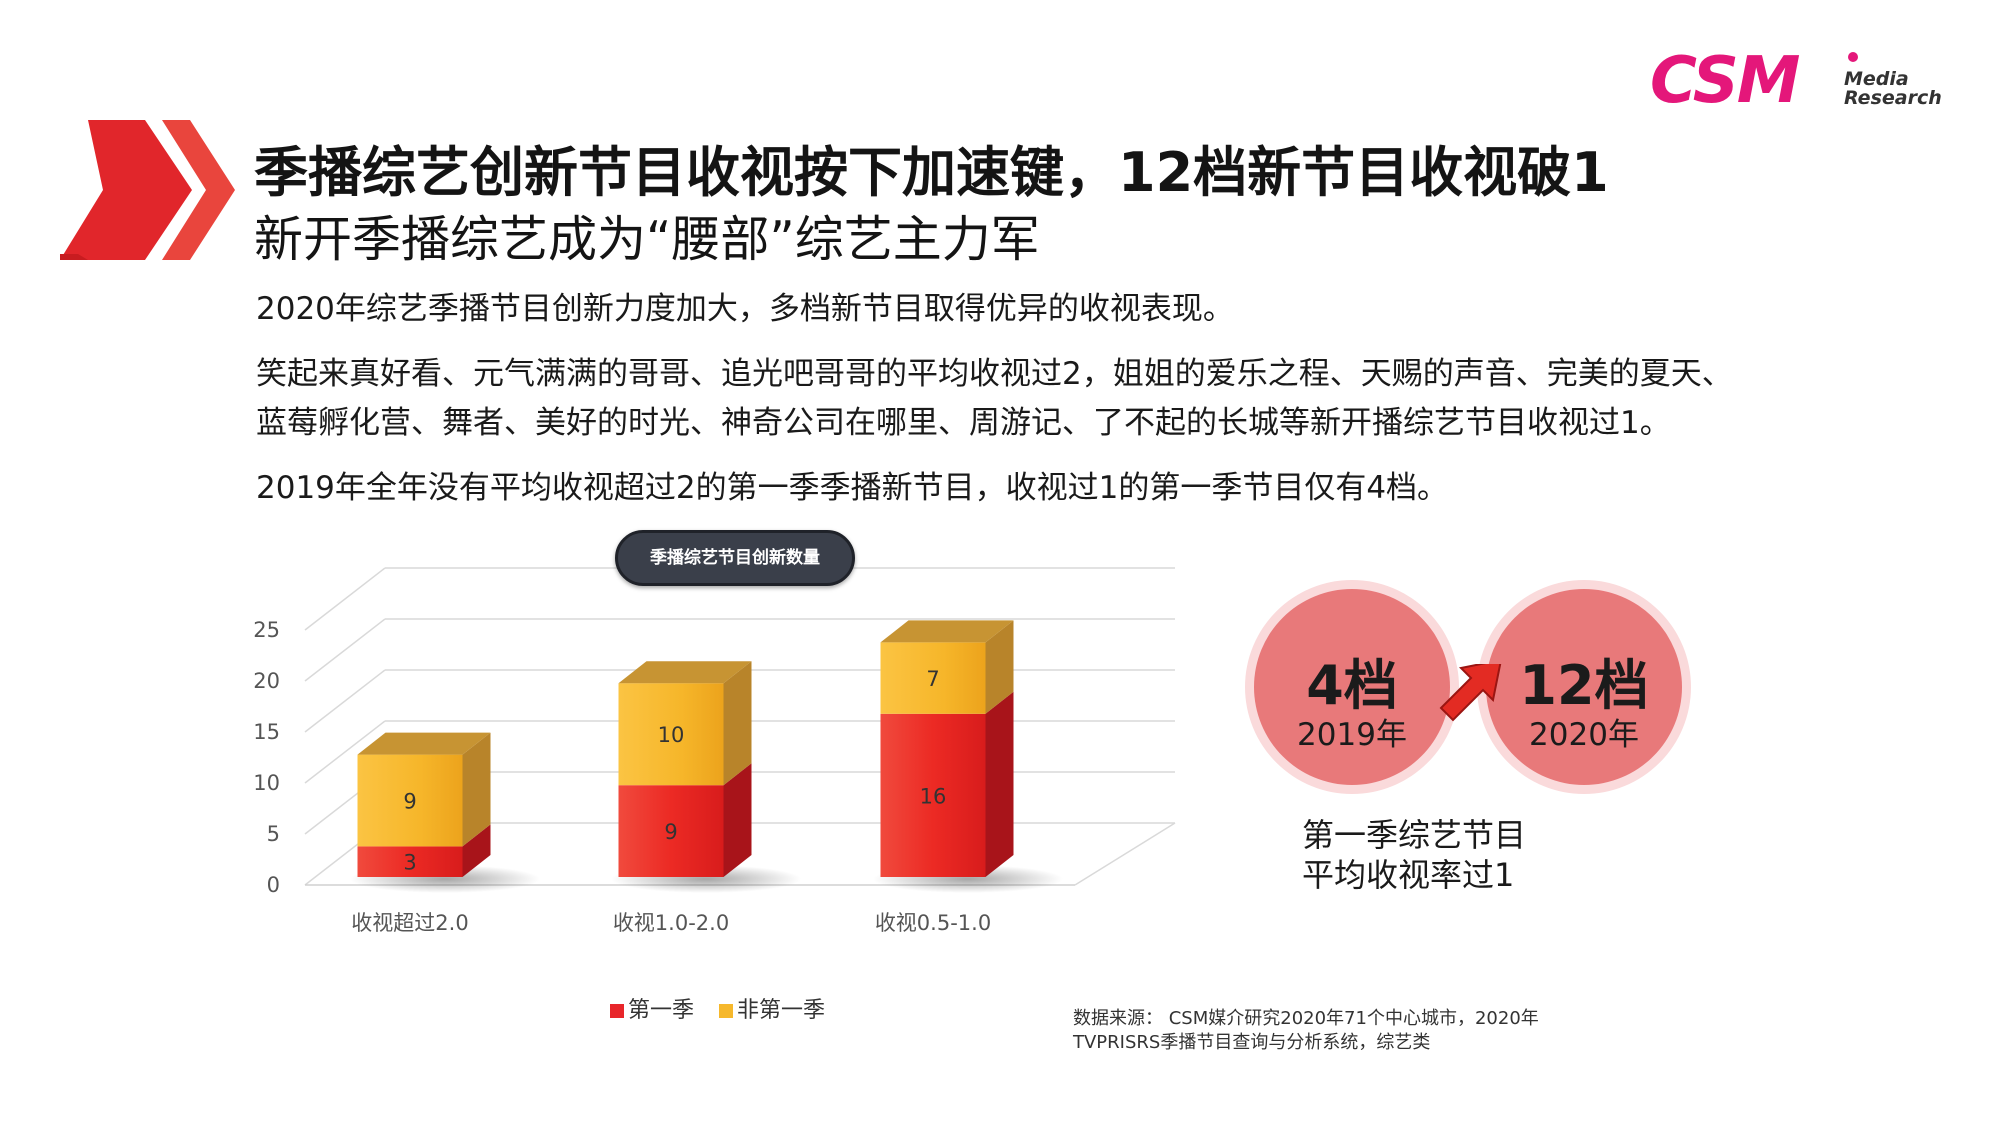 This screenshot has height=1125, width=2000. I want to click on logo-sub-research: Research, so click(1893, 98).